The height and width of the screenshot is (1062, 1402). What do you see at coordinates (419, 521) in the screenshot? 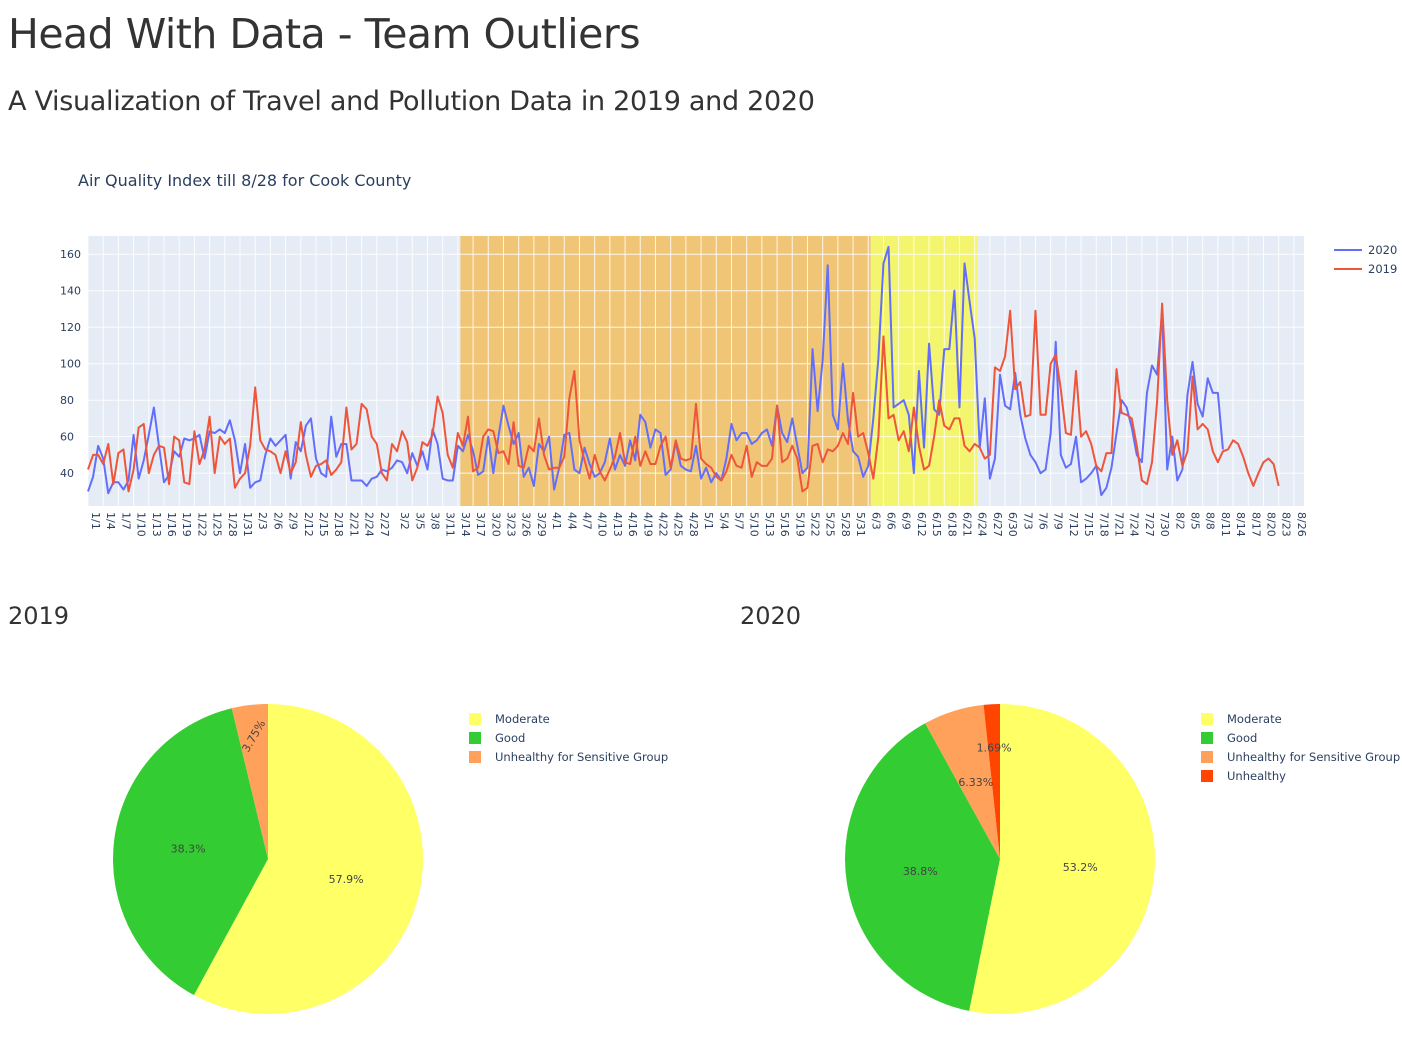
I see `x-tick-label: 3/5` at bounding box center [419, 521].